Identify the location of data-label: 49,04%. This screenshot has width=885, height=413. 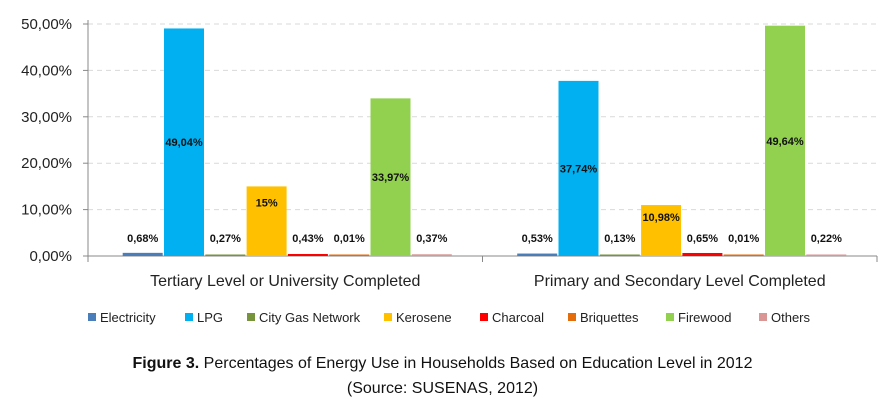
(184, 143).